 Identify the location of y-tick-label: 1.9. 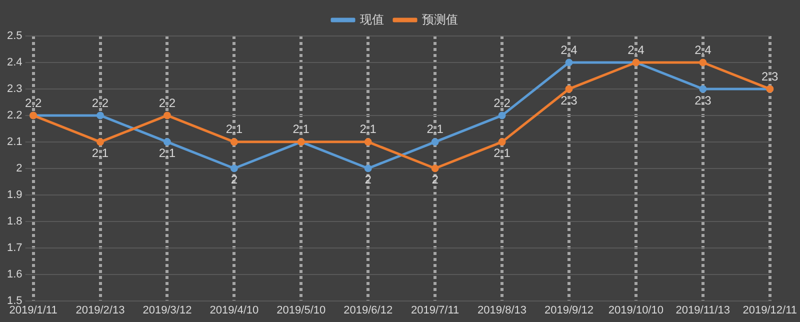
(14, 194).